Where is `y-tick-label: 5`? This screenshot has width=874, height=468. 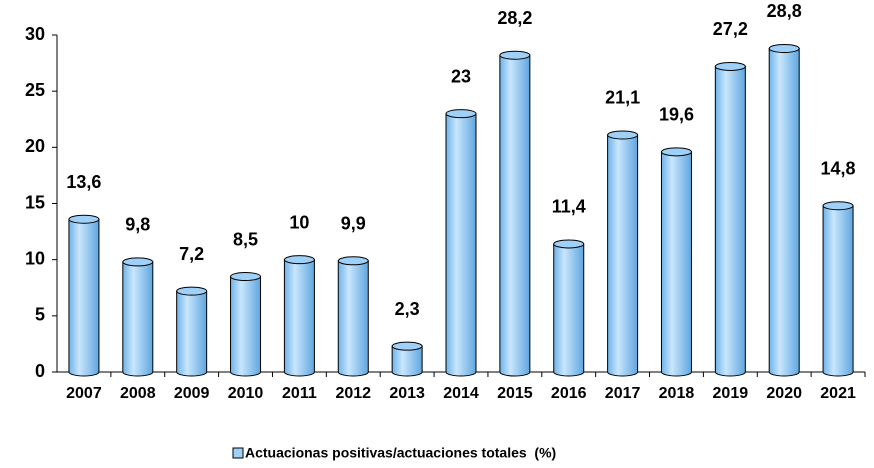
y-tick-label: 5 is located at coordinates (40, 315).